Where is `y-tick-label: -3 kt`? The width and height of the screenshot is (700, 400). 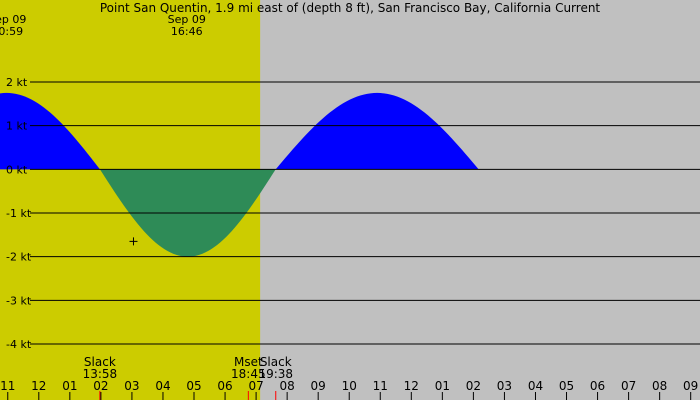
y-tick-label: -3 kt is located at coordinates (19, 300).